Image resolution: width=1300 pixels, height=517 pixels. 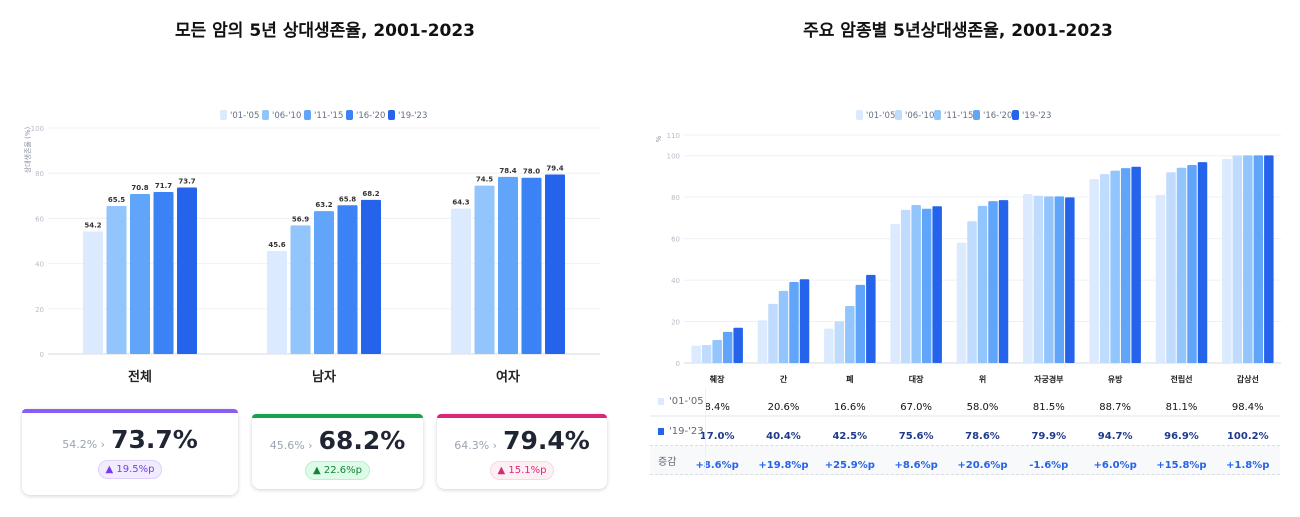 What do you see at coordinates (370, 194) in the screenshot?
I see `data-label: 68.2` at bounding box center [370, 194].